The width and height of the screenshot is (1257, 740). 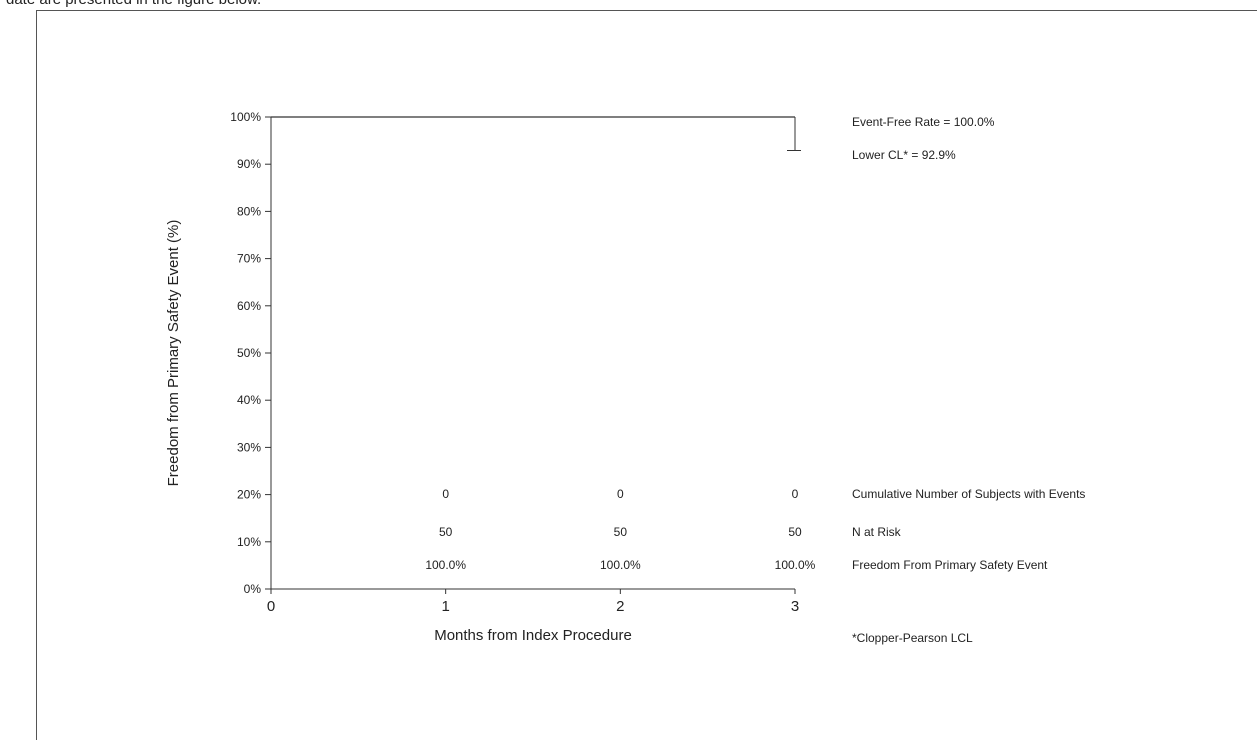 What do you see at coordinates (923, 122) in the screenshot?
I see `event-free-rate-annotation: Event-Free Rate = 100.0%` at bounding box center [923, 122].